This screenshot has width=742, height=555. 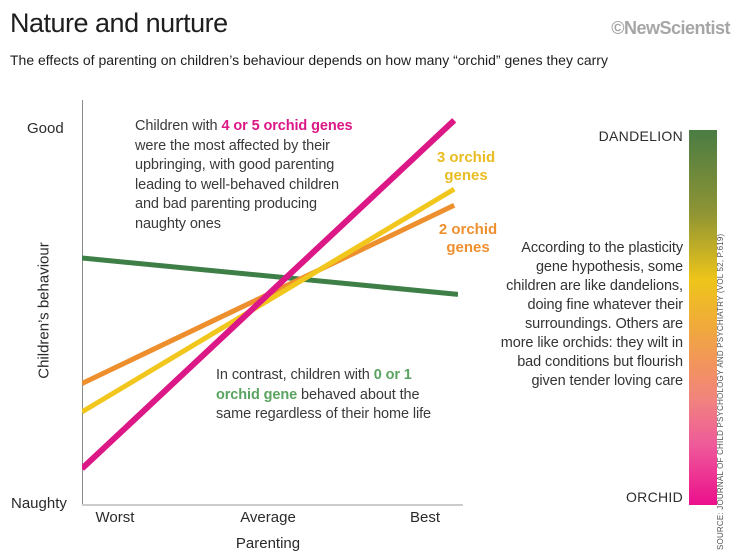 What do you see at coordinates (640, 136) in the screenshot?
I see `spectrum-top-label-dandelion: DANDELION` at bounding box center [640, 136].